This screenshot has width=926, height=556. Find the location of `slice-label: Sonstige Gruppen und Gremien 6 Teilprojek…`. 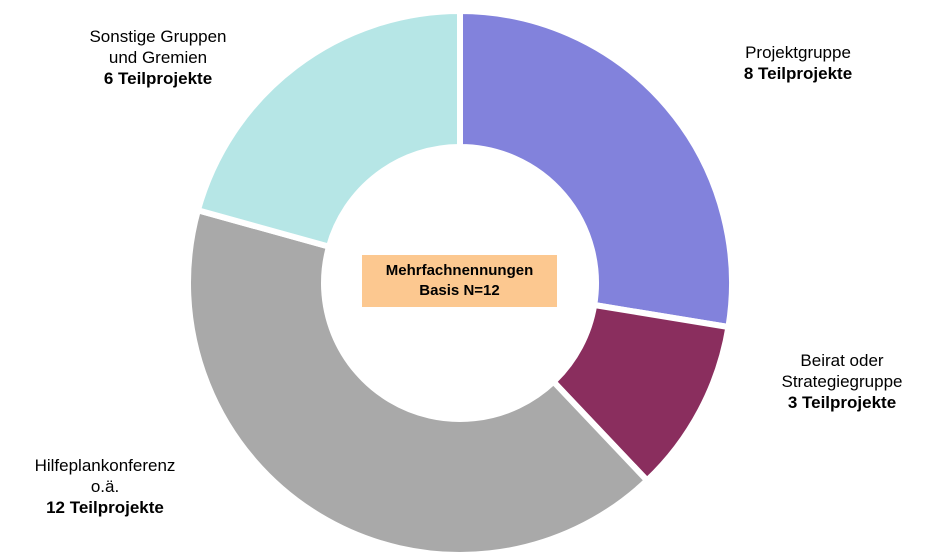

slice-label: Sonstige Gruppen und Gremien 6 Teilprojek… is located at coordinates (158, 57).